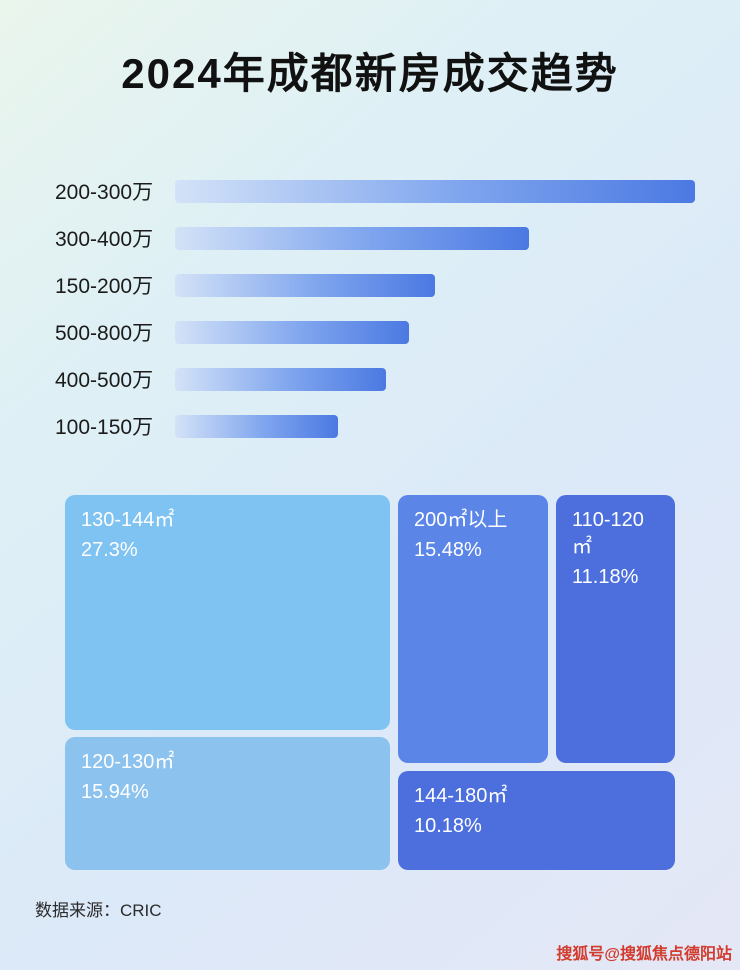  I want to click on treemap-block-110-120: 110-120㎡ 11.18%, so click(615, 629).